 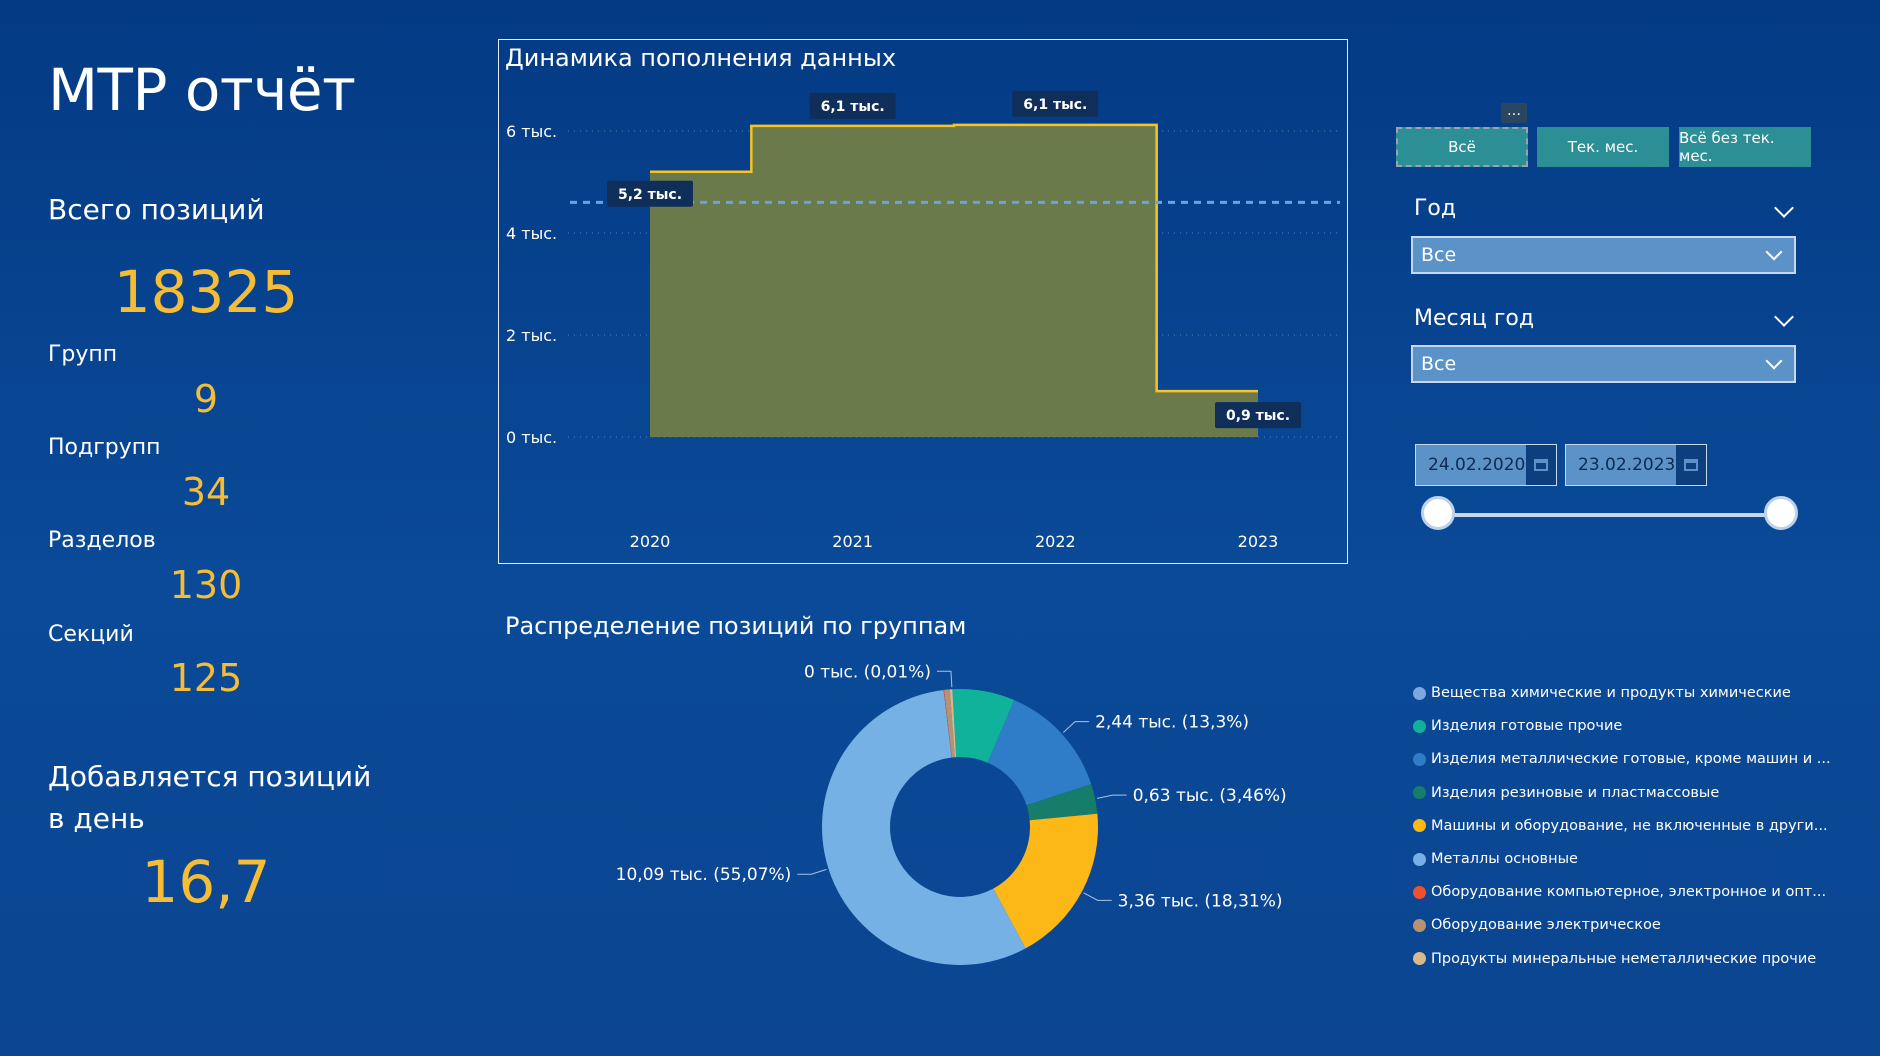 I want to click on data-label: 0,9 тыс., so click(x=1258, y=416).